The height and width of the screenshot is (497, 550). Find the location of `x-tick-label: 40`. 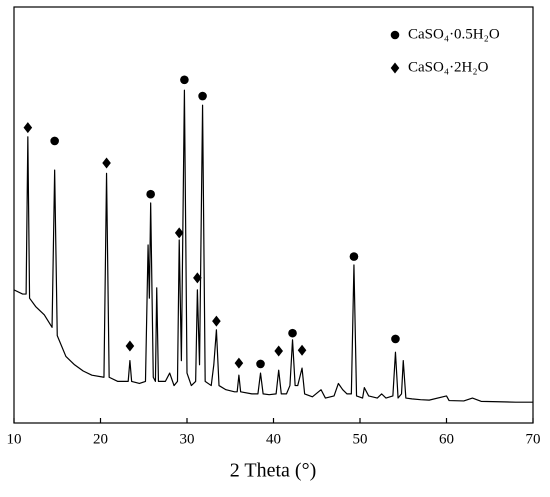

x-tick-label: 40 is located at coordinates (273, 439).